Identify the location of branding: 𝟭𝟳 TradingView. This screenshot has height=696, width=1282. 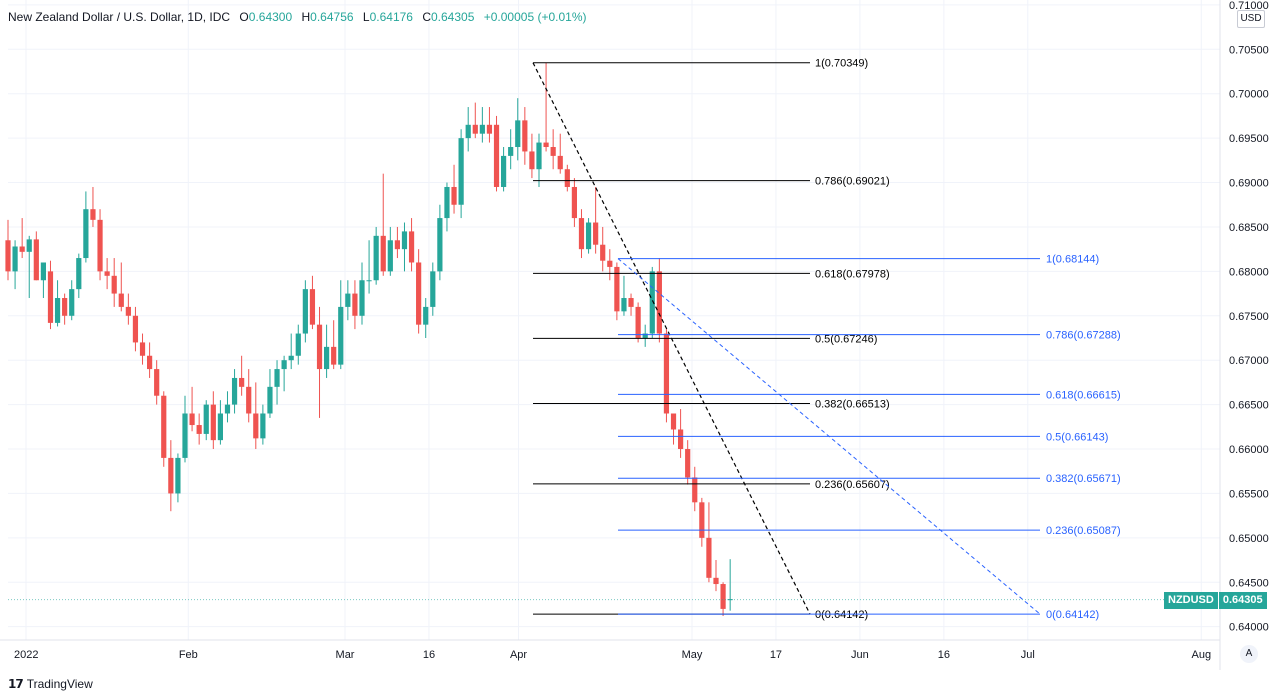
(50, 684).